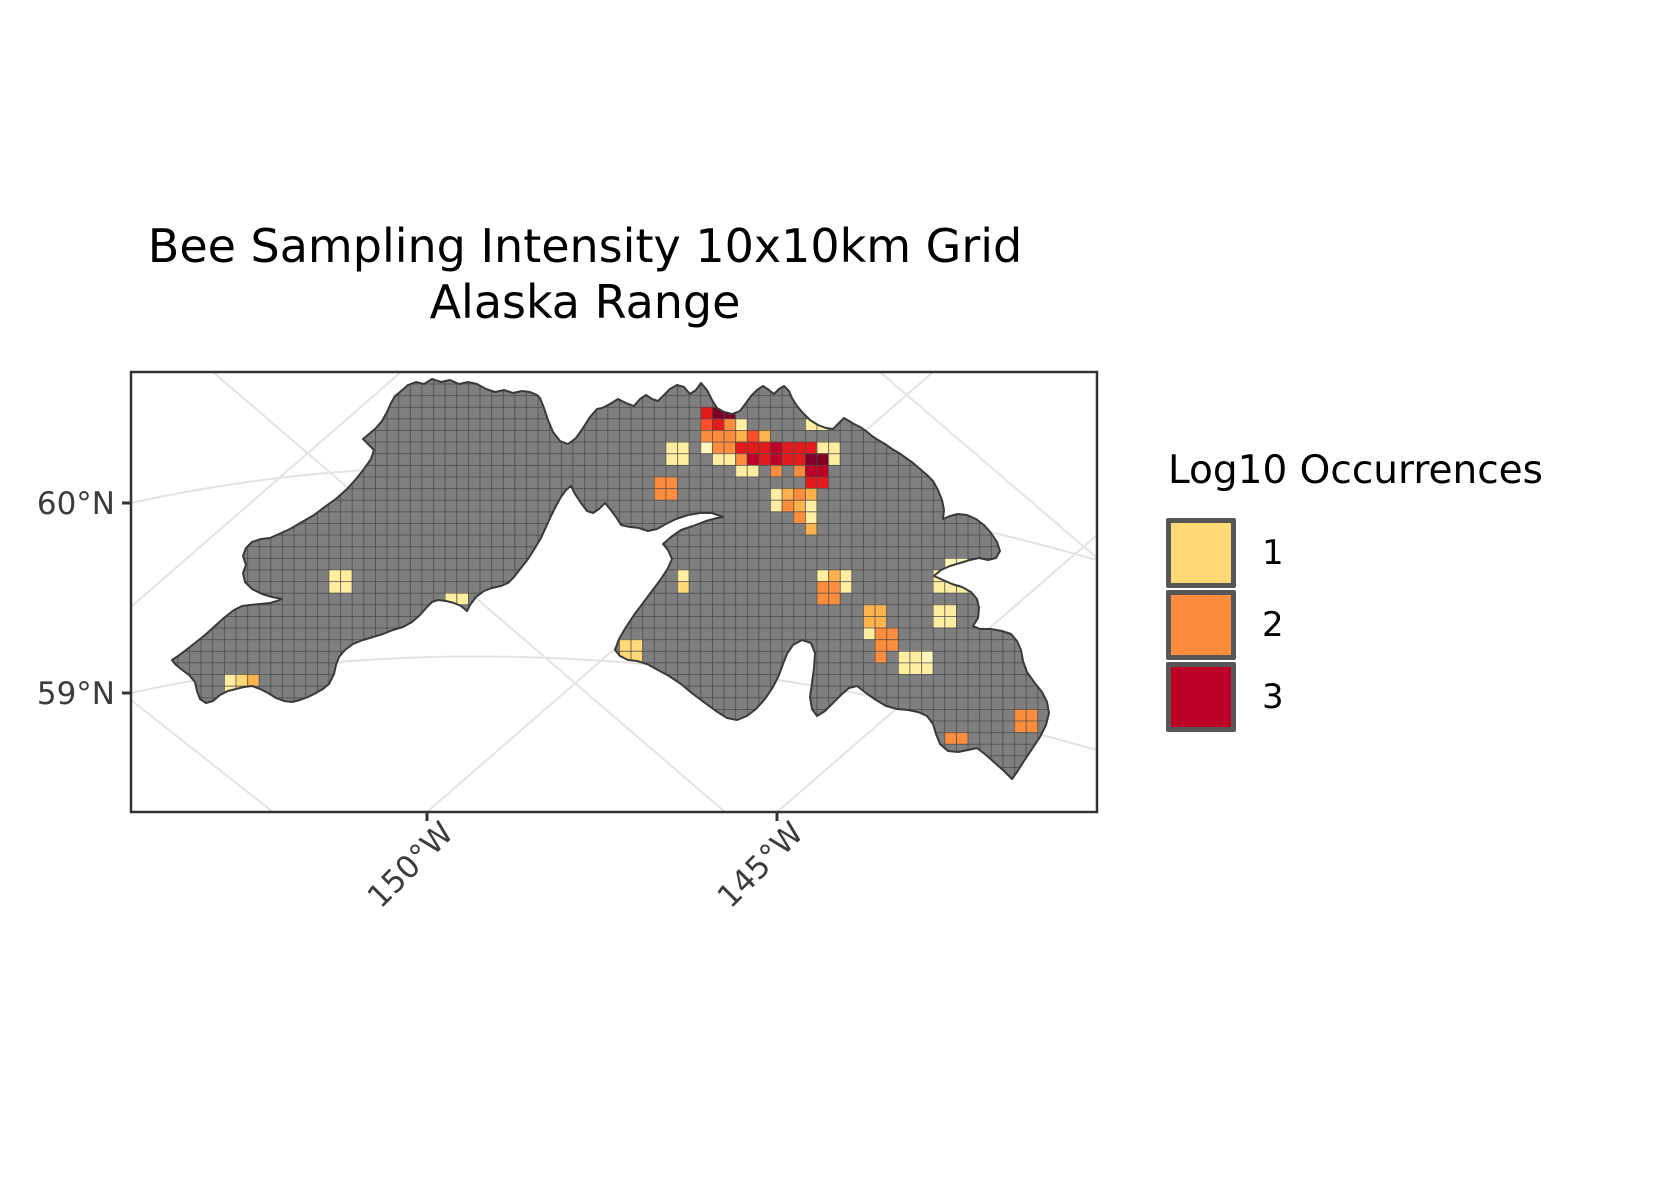  What do you see at coordinates (585, 302) in the screenshot?
I see `plot-title-line2: Alaska Range` at bounding box center [585, 302].